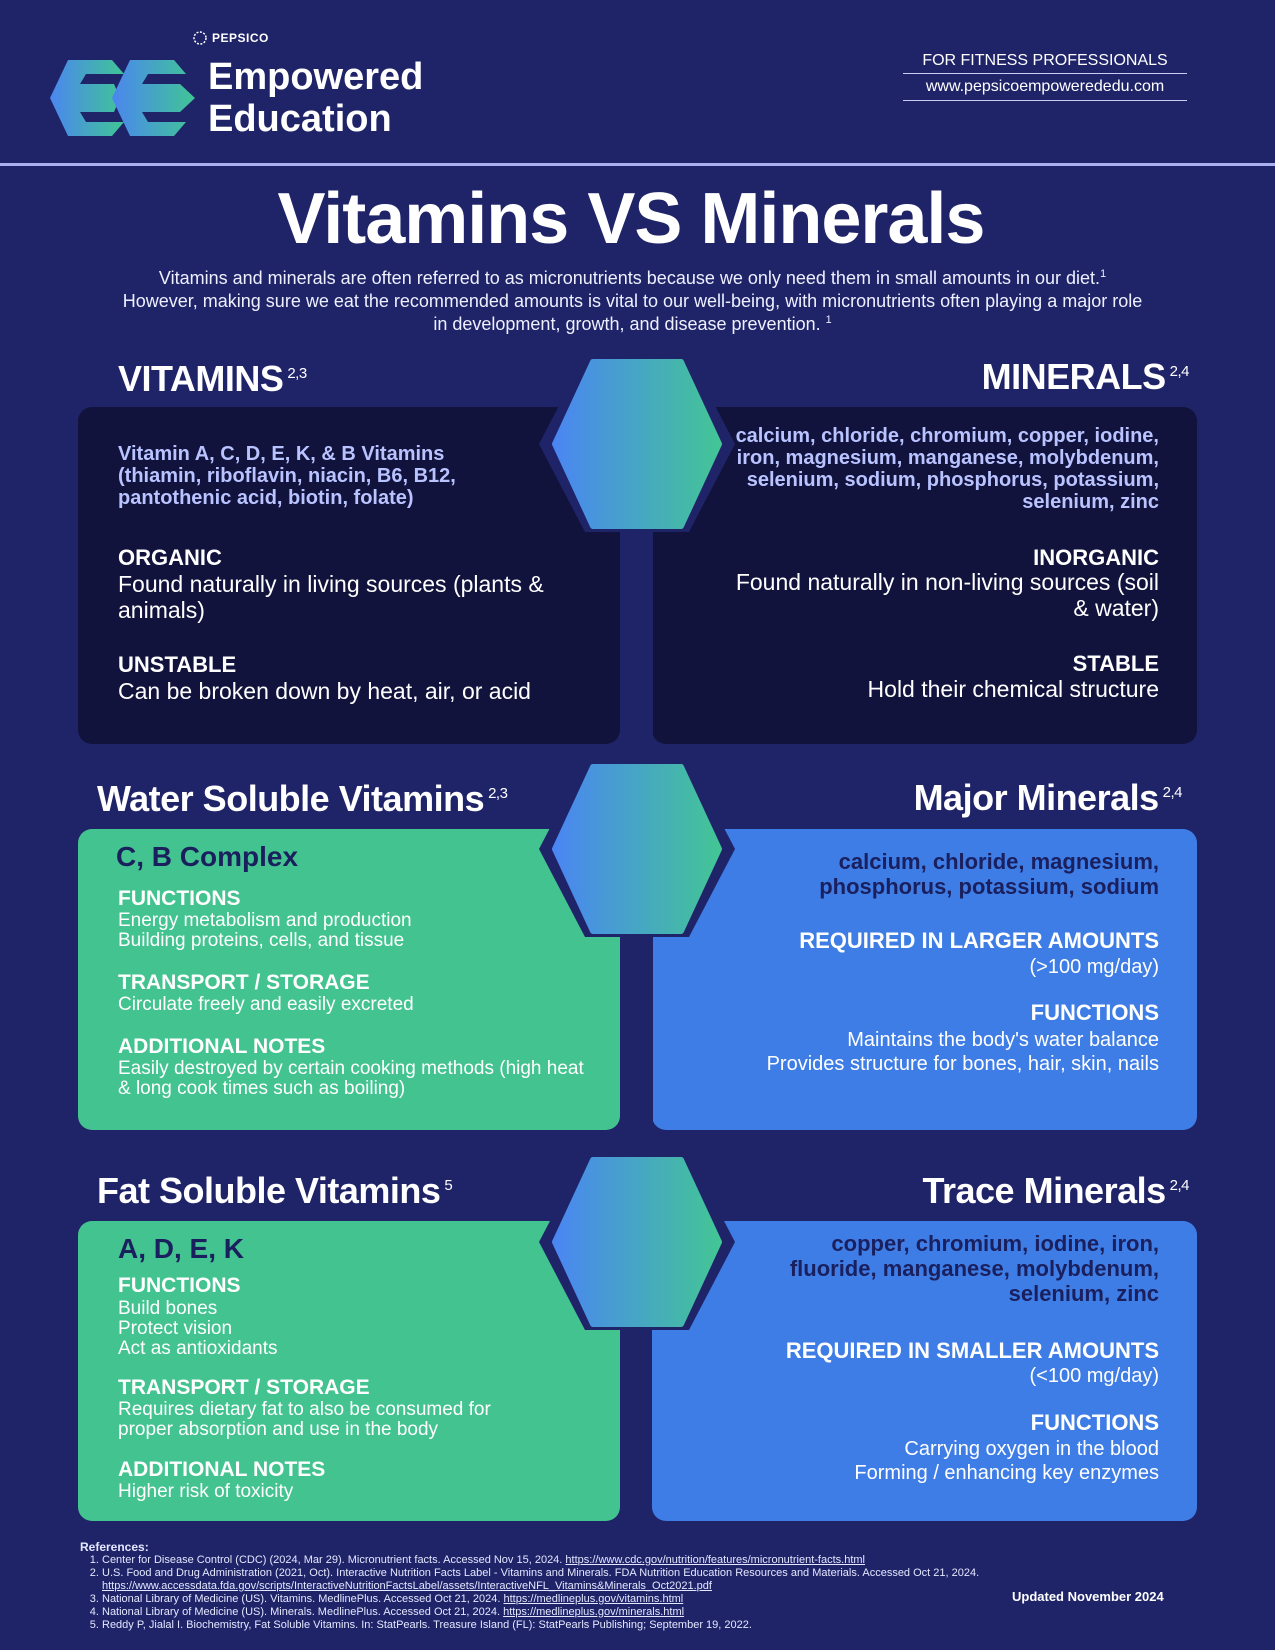 The image size is (1275, 1650). I want to click on major-minerals-heading-ref: 2,4, so click(1172, 792).